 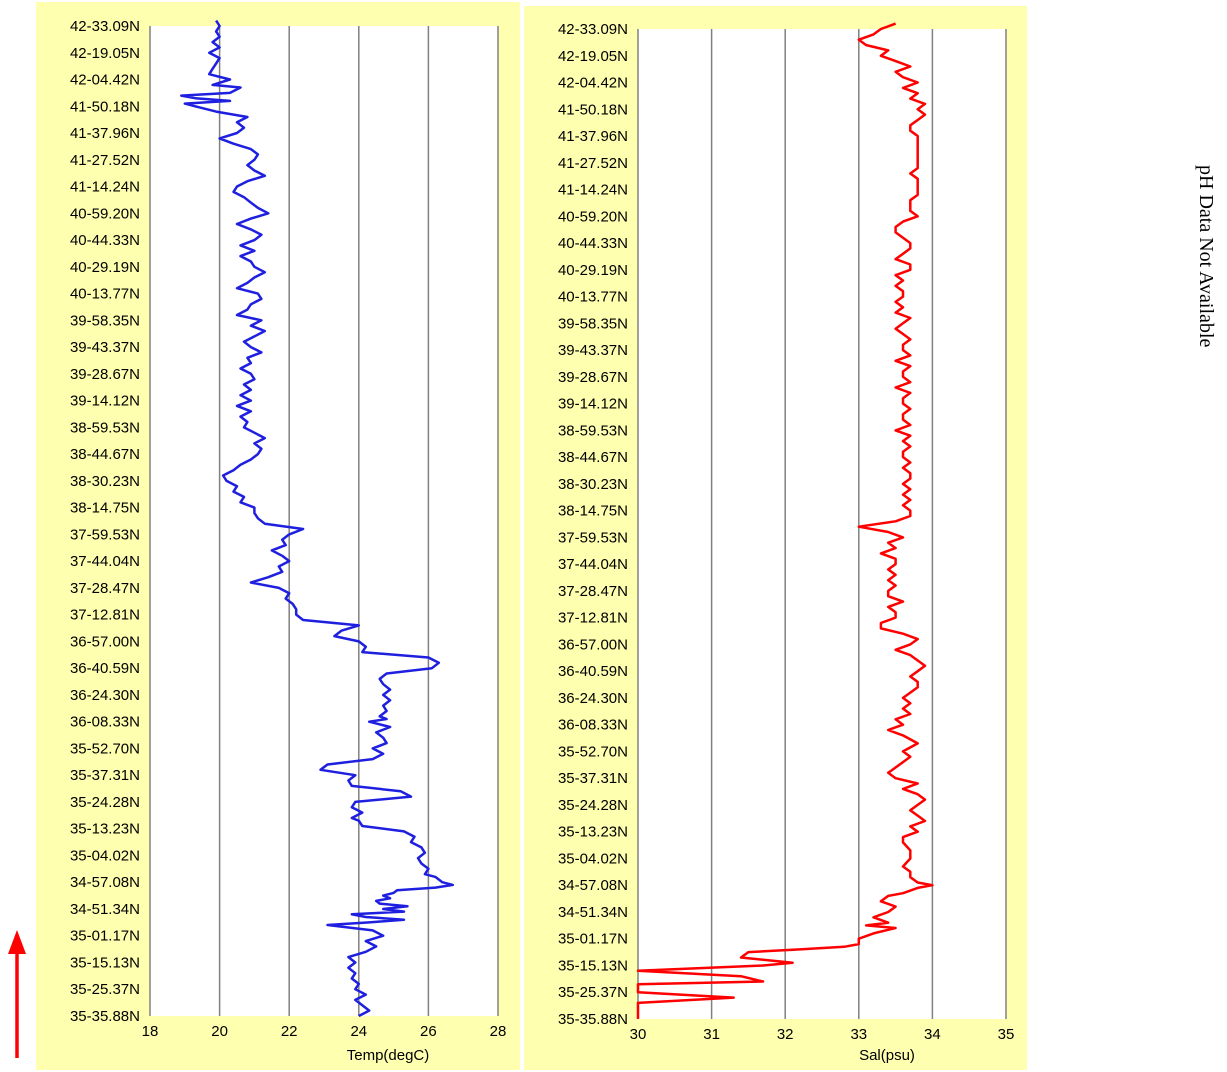 I want to click on salinity-y-tick-label: 40-44.33N, so click(x=593, y=243).